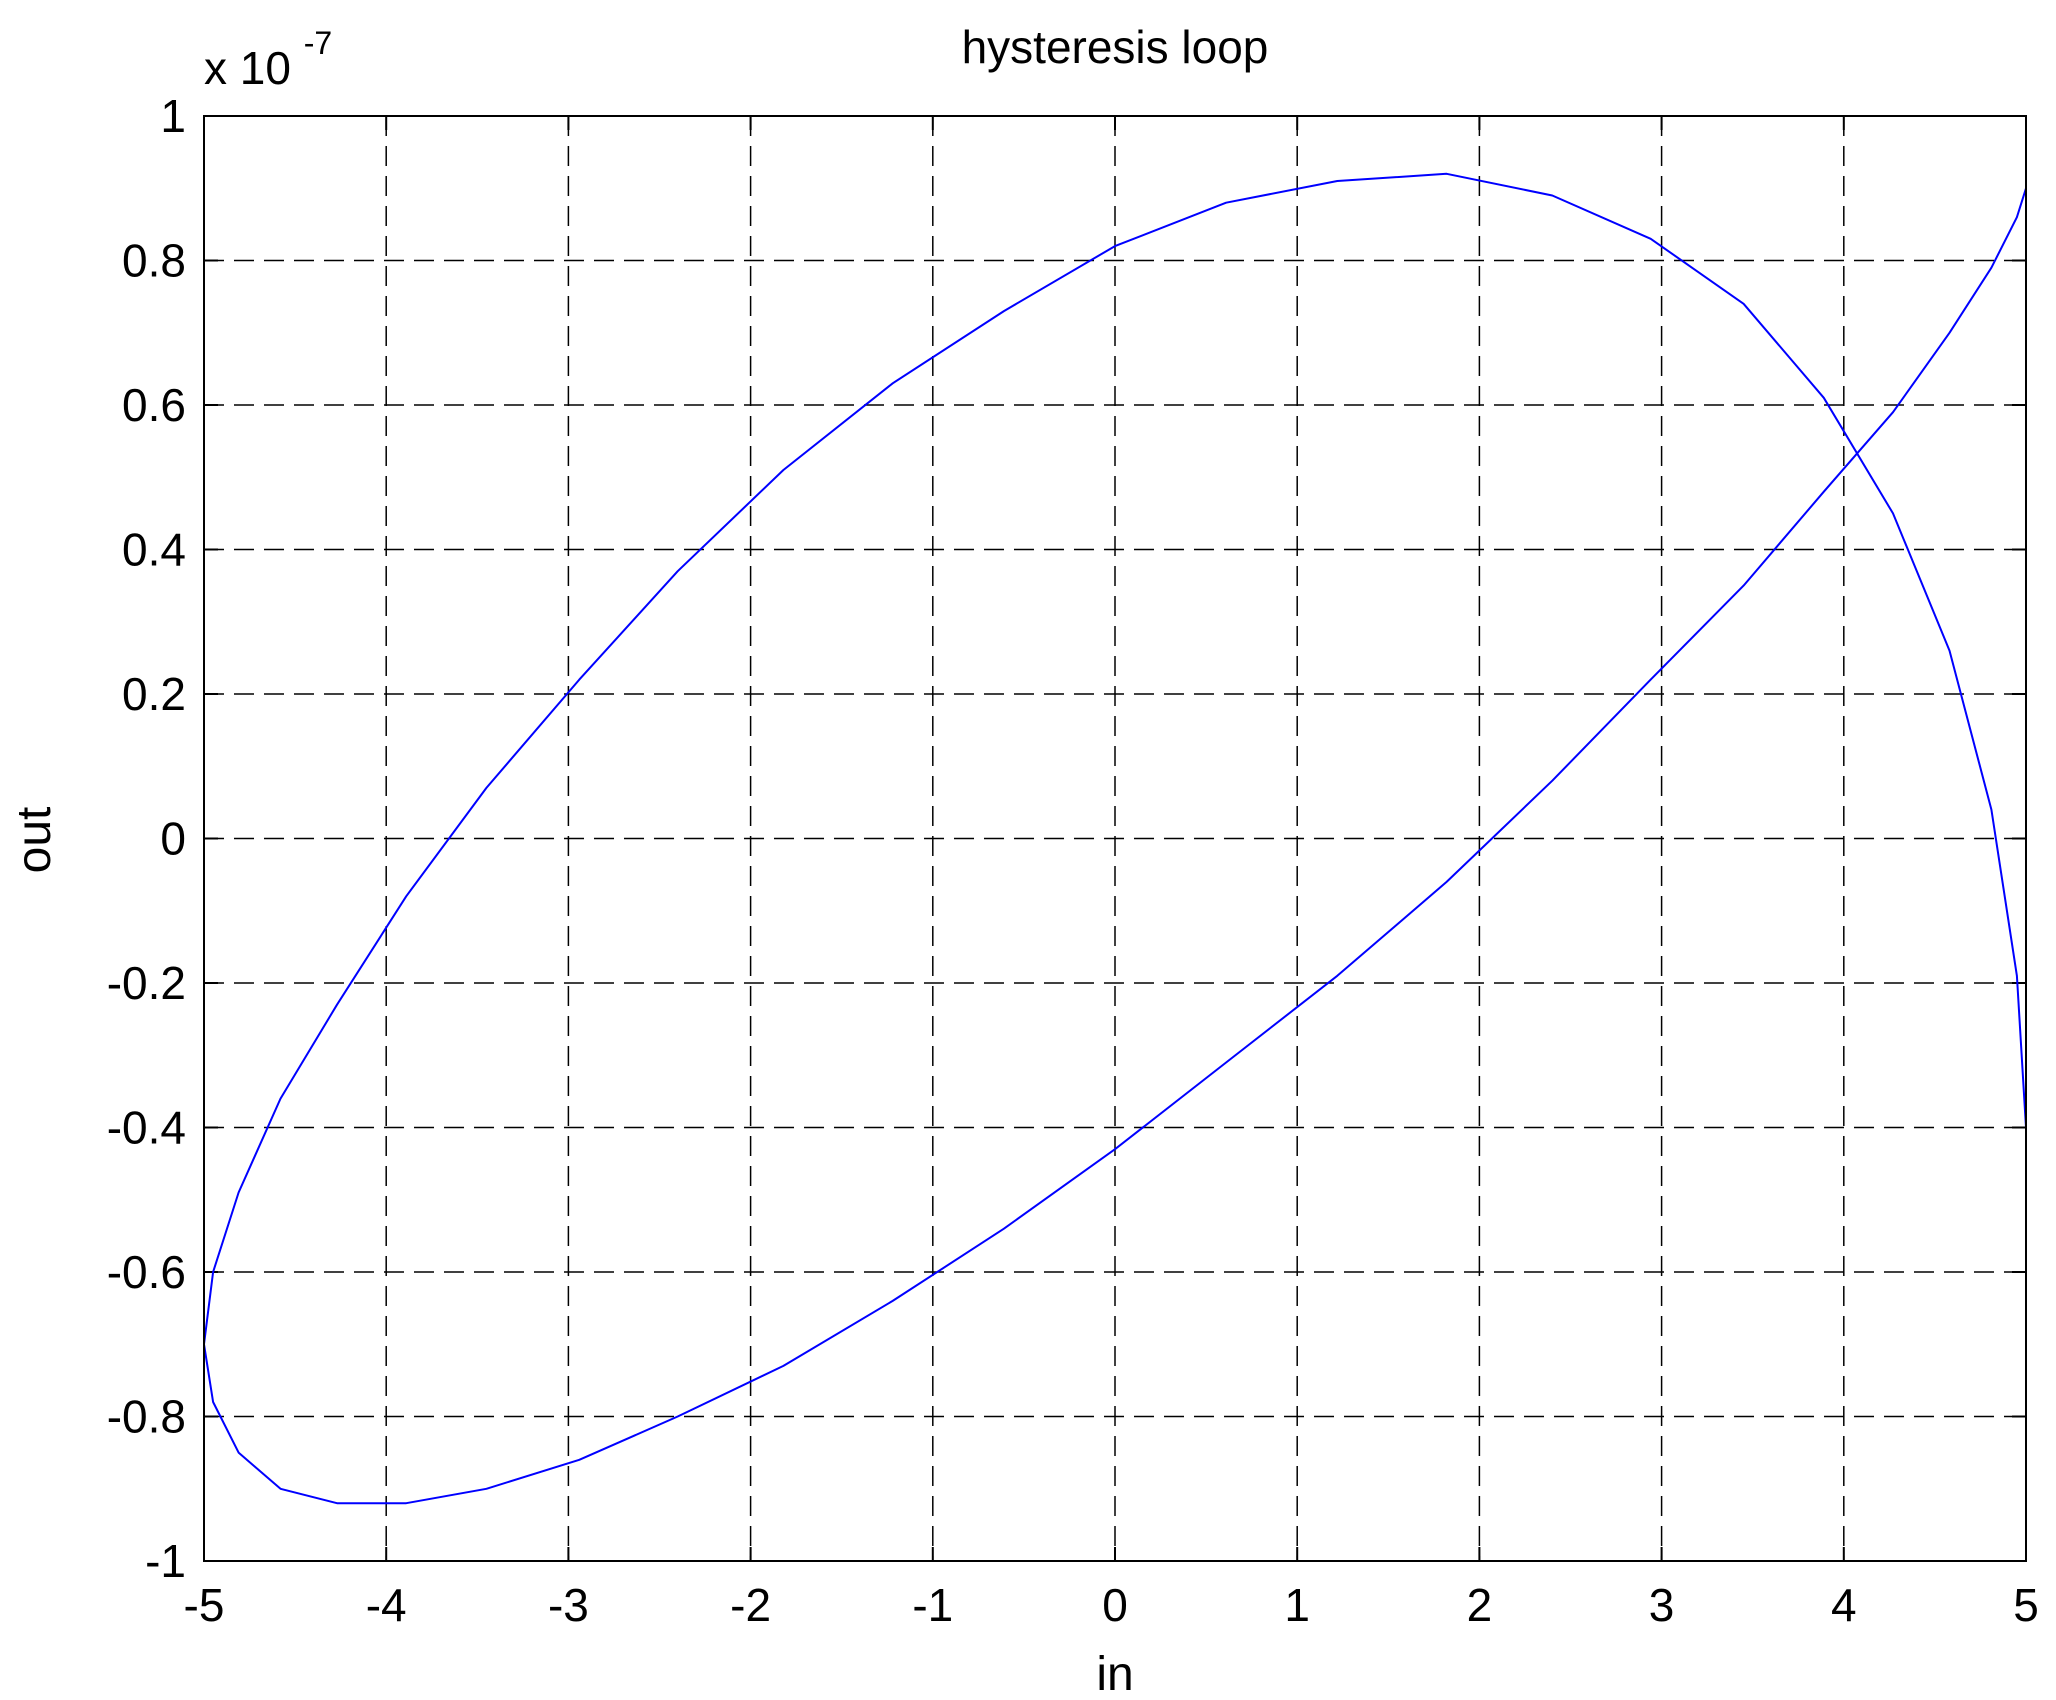  Describe the element at coordinates (247, 68) in the screenshot. I see `y-multiplier-base: x 10` at that location.